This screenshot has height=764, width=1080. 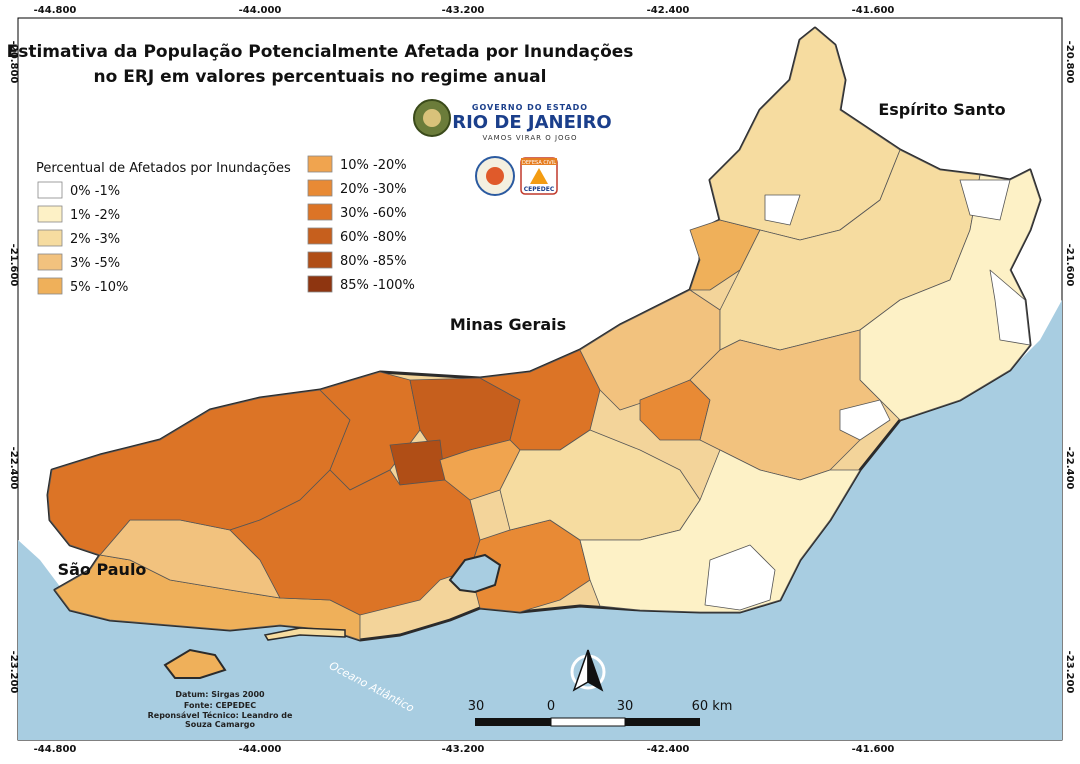 I want to click on region-white-lagos, so click(x=740, y=577).